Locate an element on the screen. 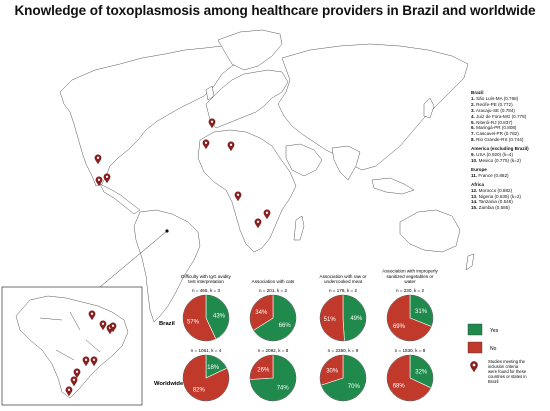 This screenshot has width=550, height=411. location-item: 8. Rio Grande-RS (0.744) is located at coordinates (510, 140).